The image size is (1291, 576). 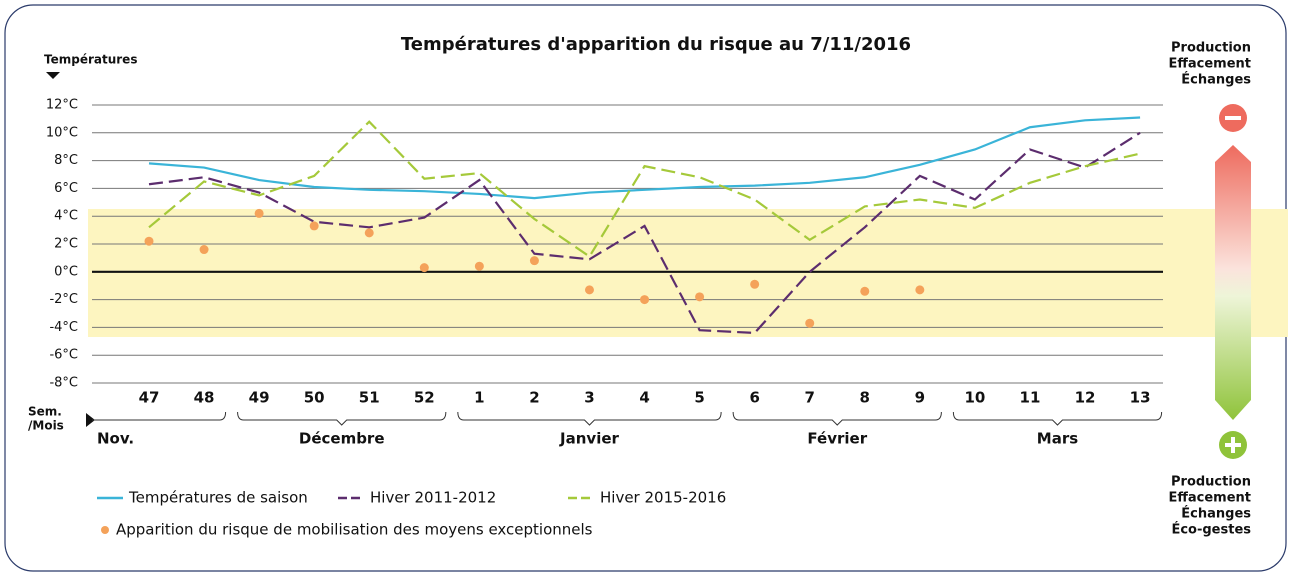 What do you see at coordinates (66, 271) in the screenshot?
I see `y-tick-label: 0°C` at bounding box center [66, 271].